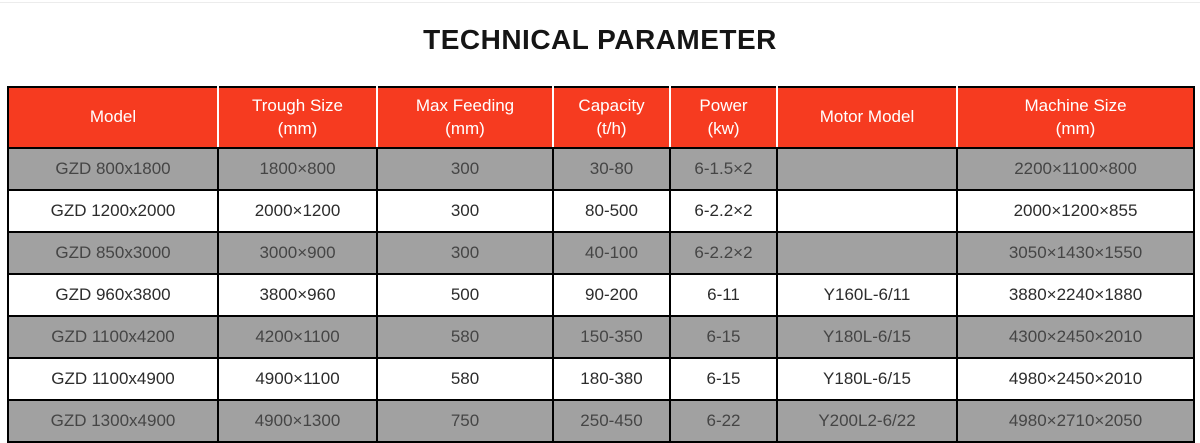 Image resolution: width=1200 pixels, height=443 pixels. Describe the element at coordinates (1075, 421) in the screenshot. I see `cell-machine-size: 4980×2710×2050` at that location.